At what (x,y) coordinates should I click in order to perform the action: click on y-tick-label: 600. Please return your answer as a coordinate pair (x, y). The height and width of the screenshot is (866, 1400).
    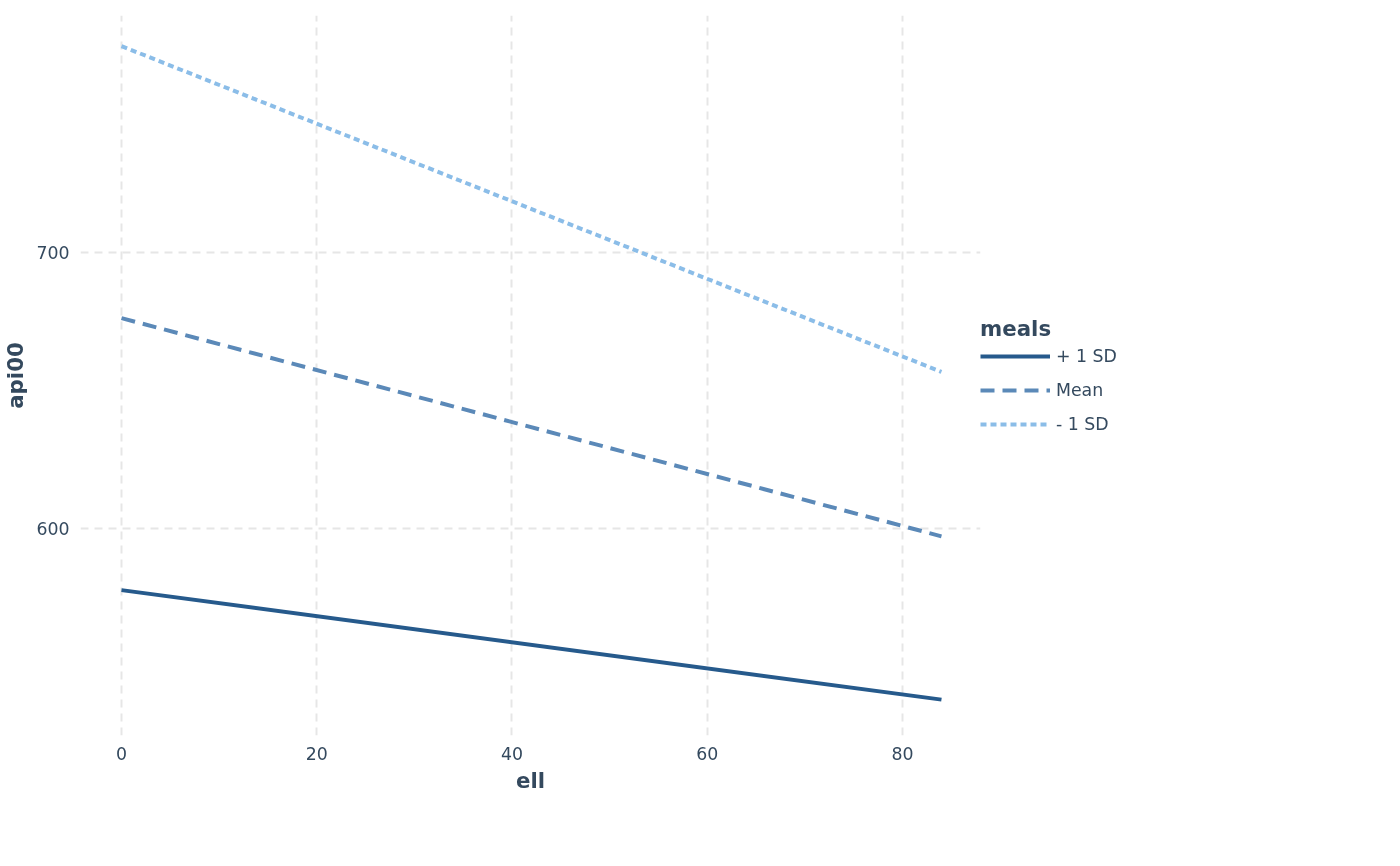
    Looking at the image, I should click on (53, 529).